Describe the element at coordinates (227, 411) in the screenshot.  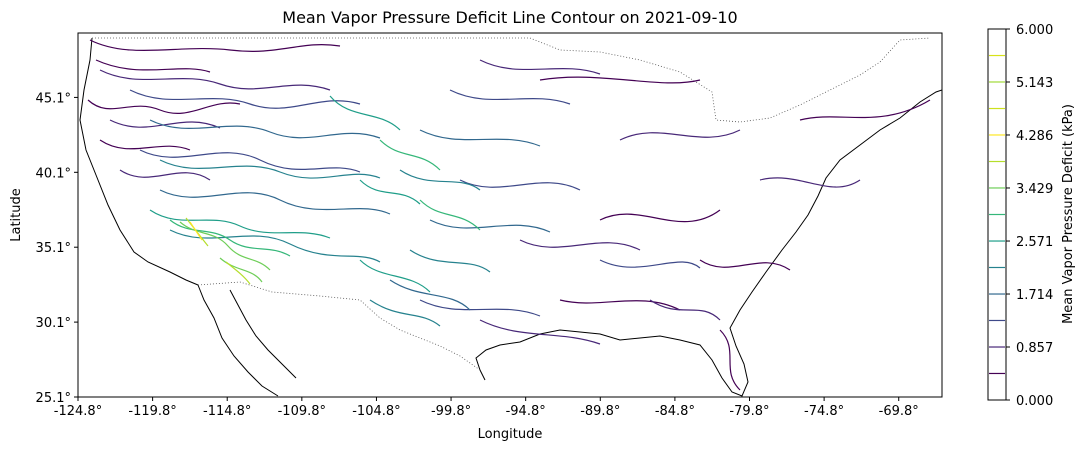
I see `x-tick-label: -114.8°` at that location.